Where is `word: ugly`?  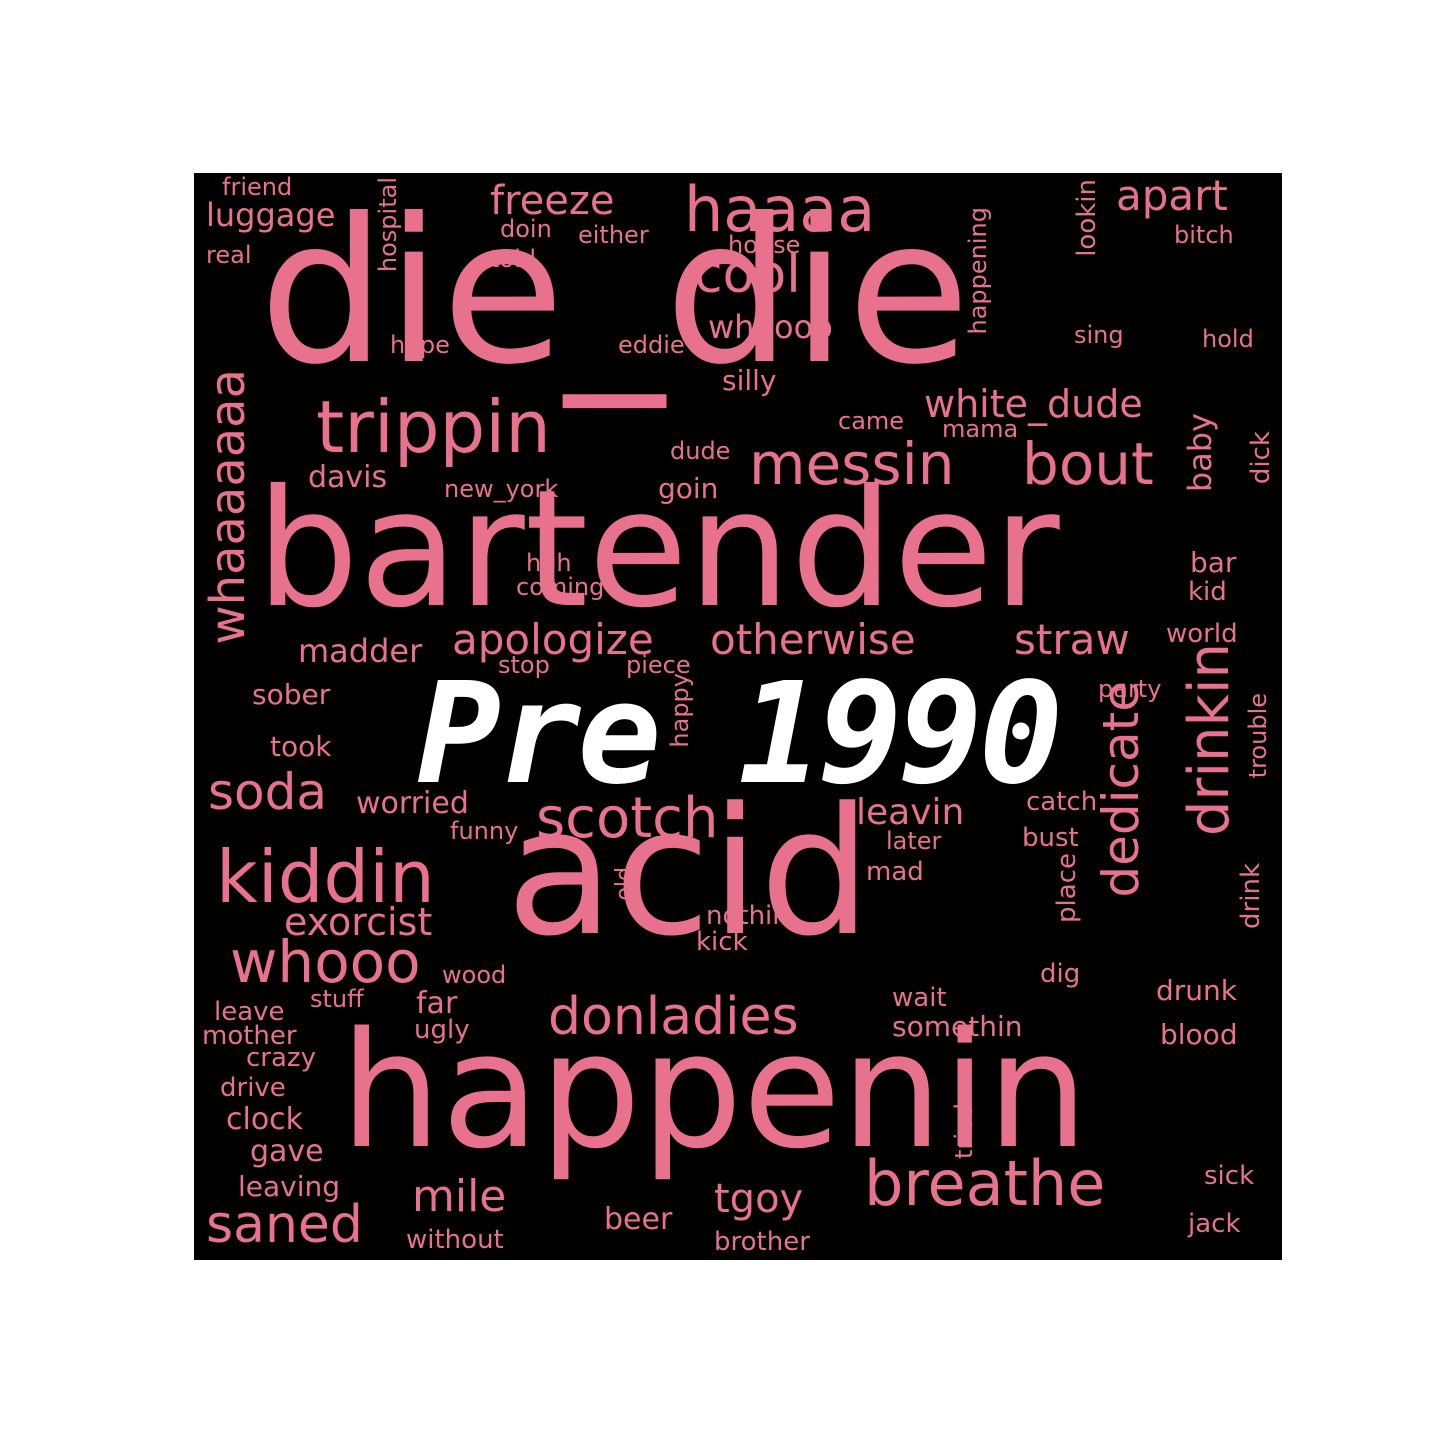 word: ugly is located at coordinates (442, 1030).